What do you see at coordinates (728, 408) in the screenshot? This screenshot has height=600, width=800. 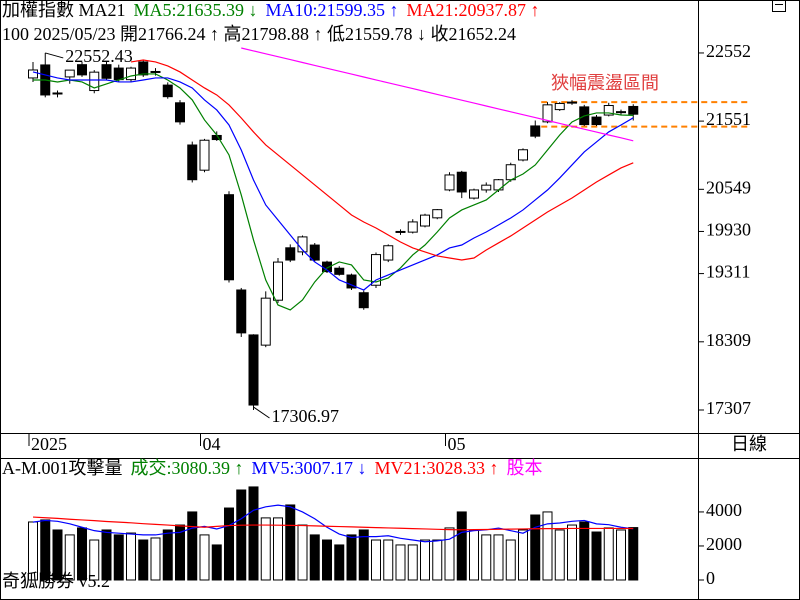 I see `y-tick-label: 17307` at bounding box center [728, 408].